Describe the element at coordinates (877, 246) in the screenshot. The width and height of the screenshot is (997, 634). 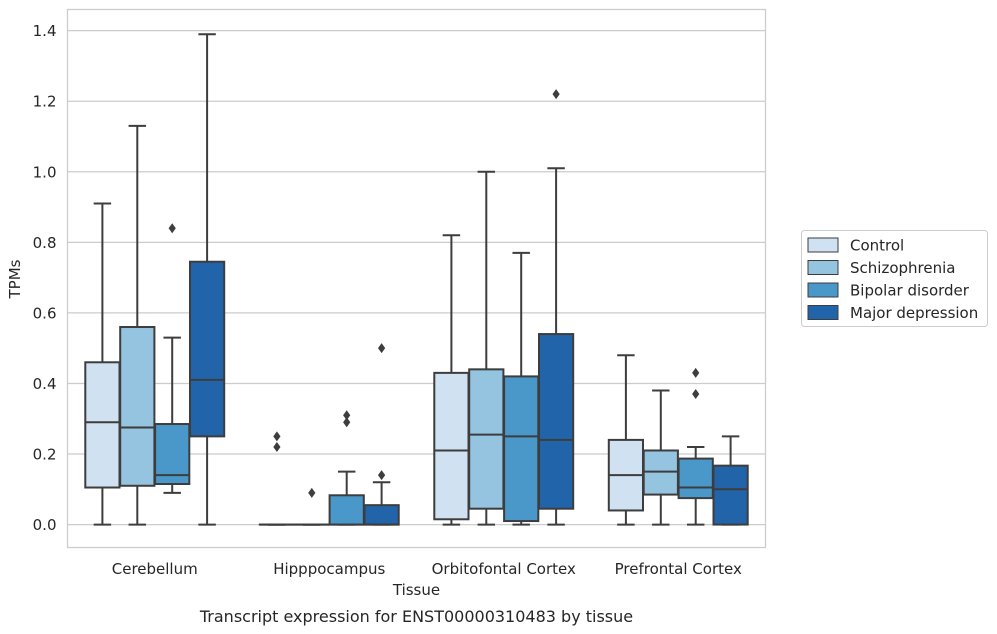
I see `legend-label: Control` at that location.